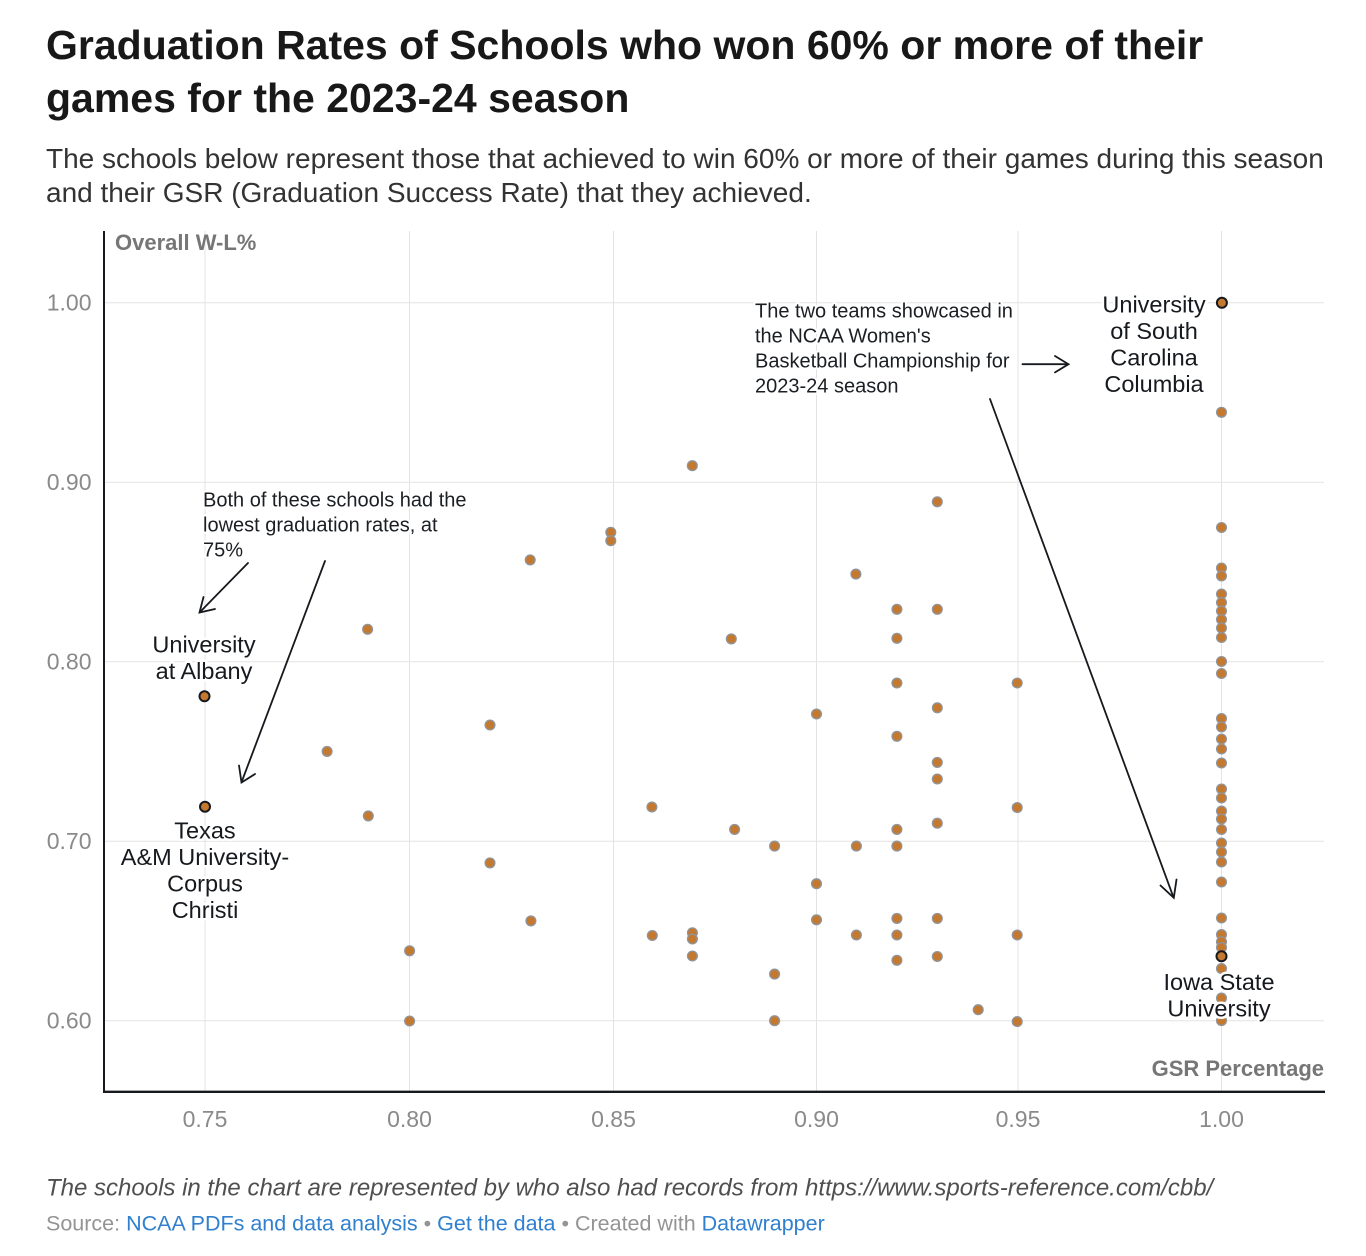 This screenshot has width=1366, height=1256. I want to click on svg-text: Christi, so click(205, 910).